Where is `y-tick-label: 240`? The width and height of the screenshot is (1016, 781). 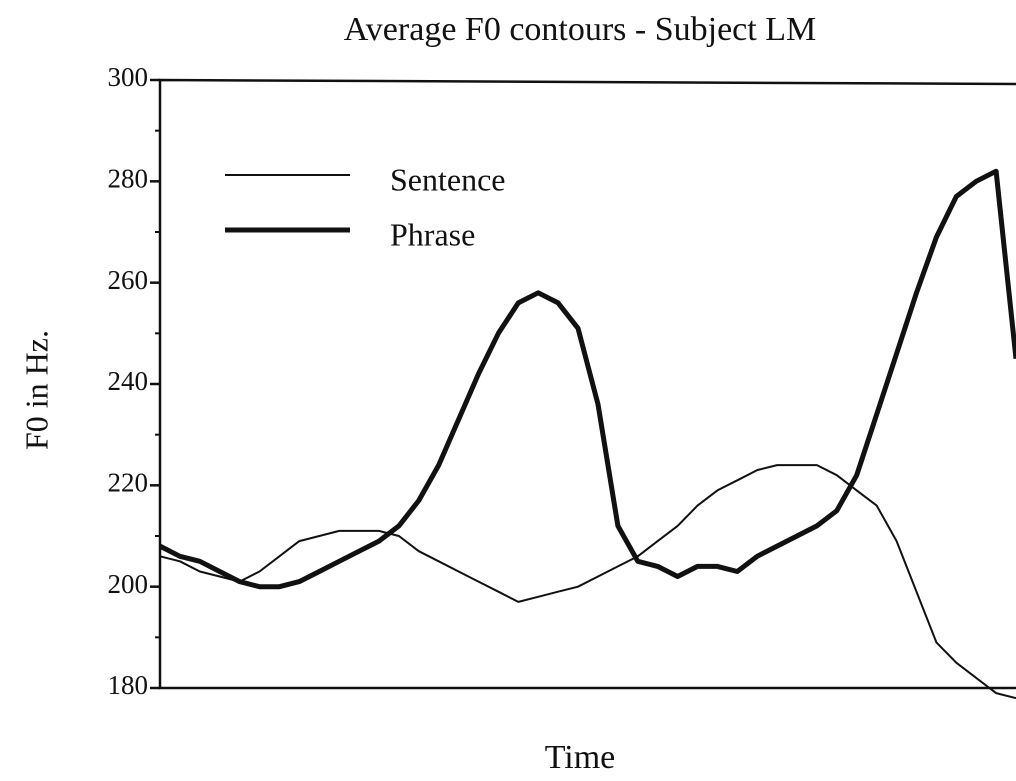
y-tick-label: 240 is located at coordinates (128, 381).